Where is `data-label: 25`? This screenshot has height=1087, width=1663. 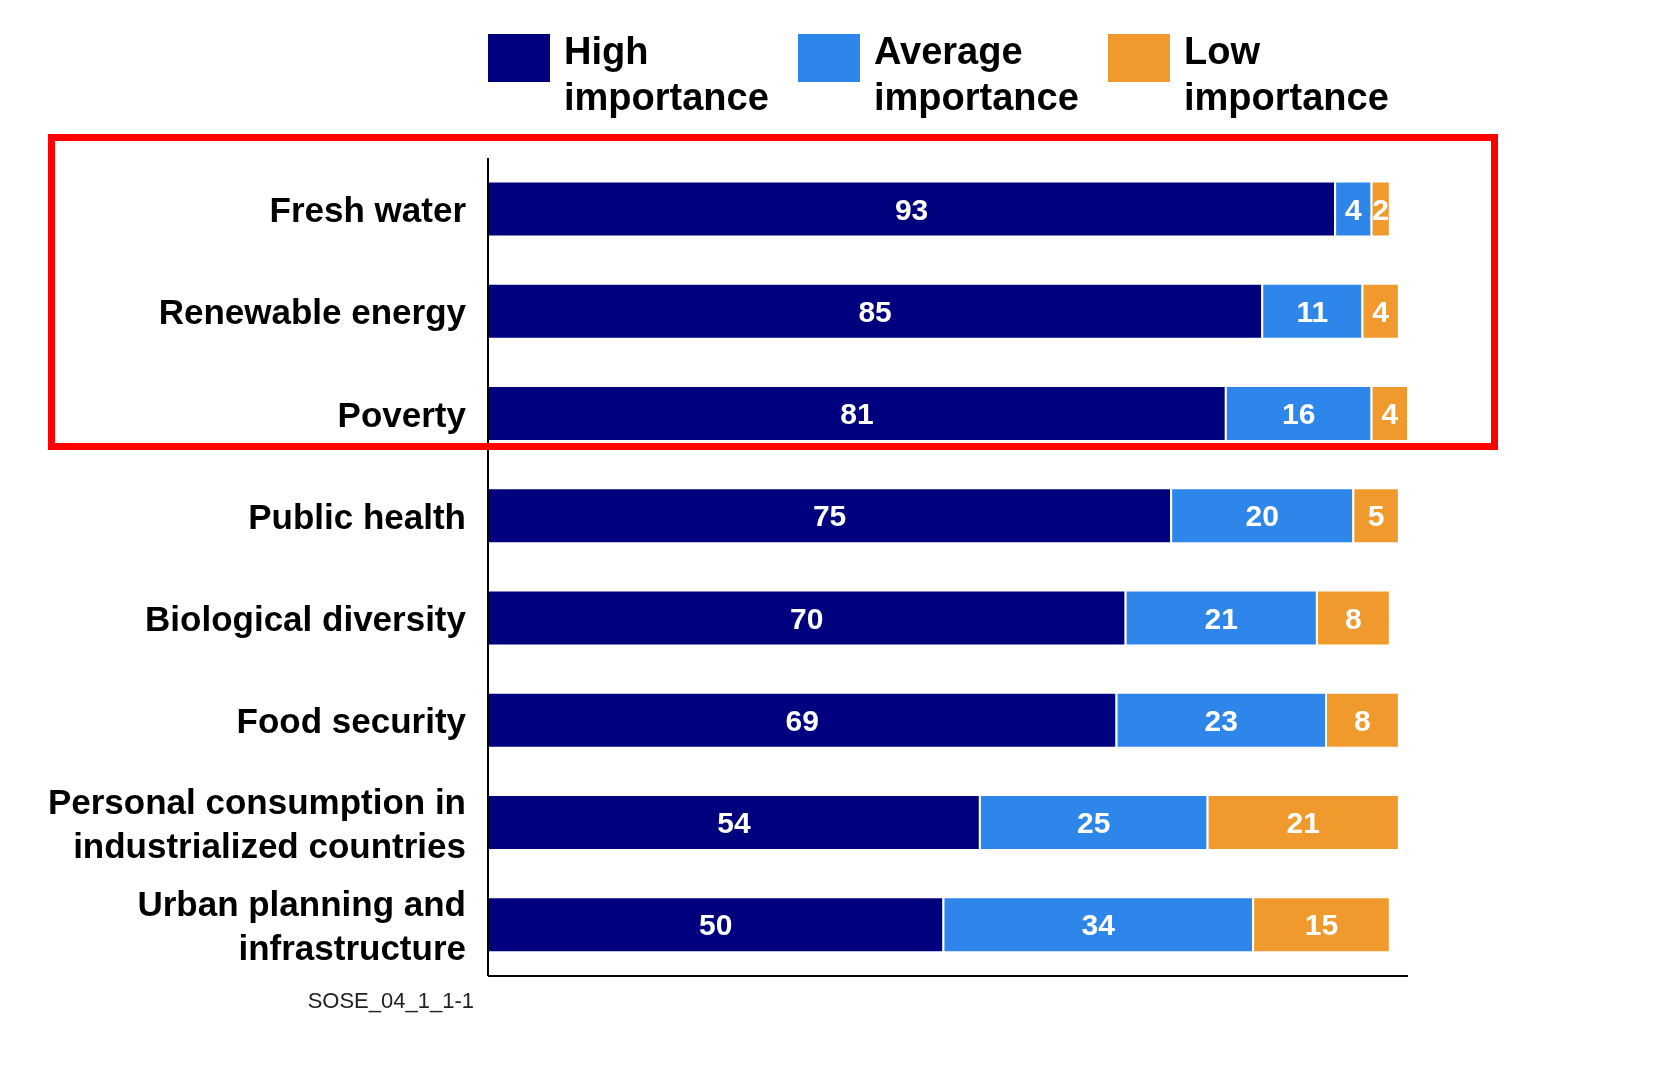 data-label: 25 is located at coordinates (1094, 823).